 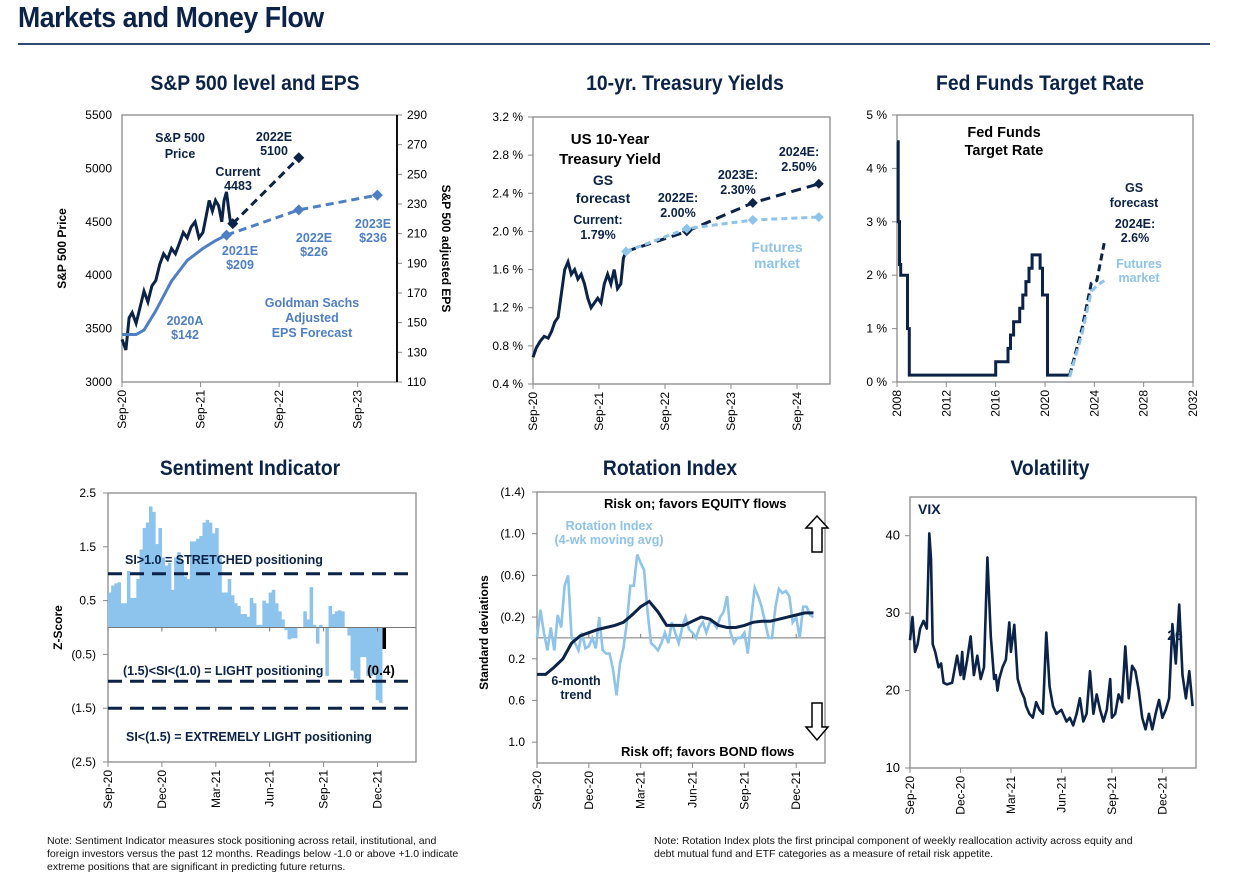 What do you see at coordinates (216, 789) in the screenshot?
I see `x-tick-label: Mar-21` at bounding box center [216, 789].